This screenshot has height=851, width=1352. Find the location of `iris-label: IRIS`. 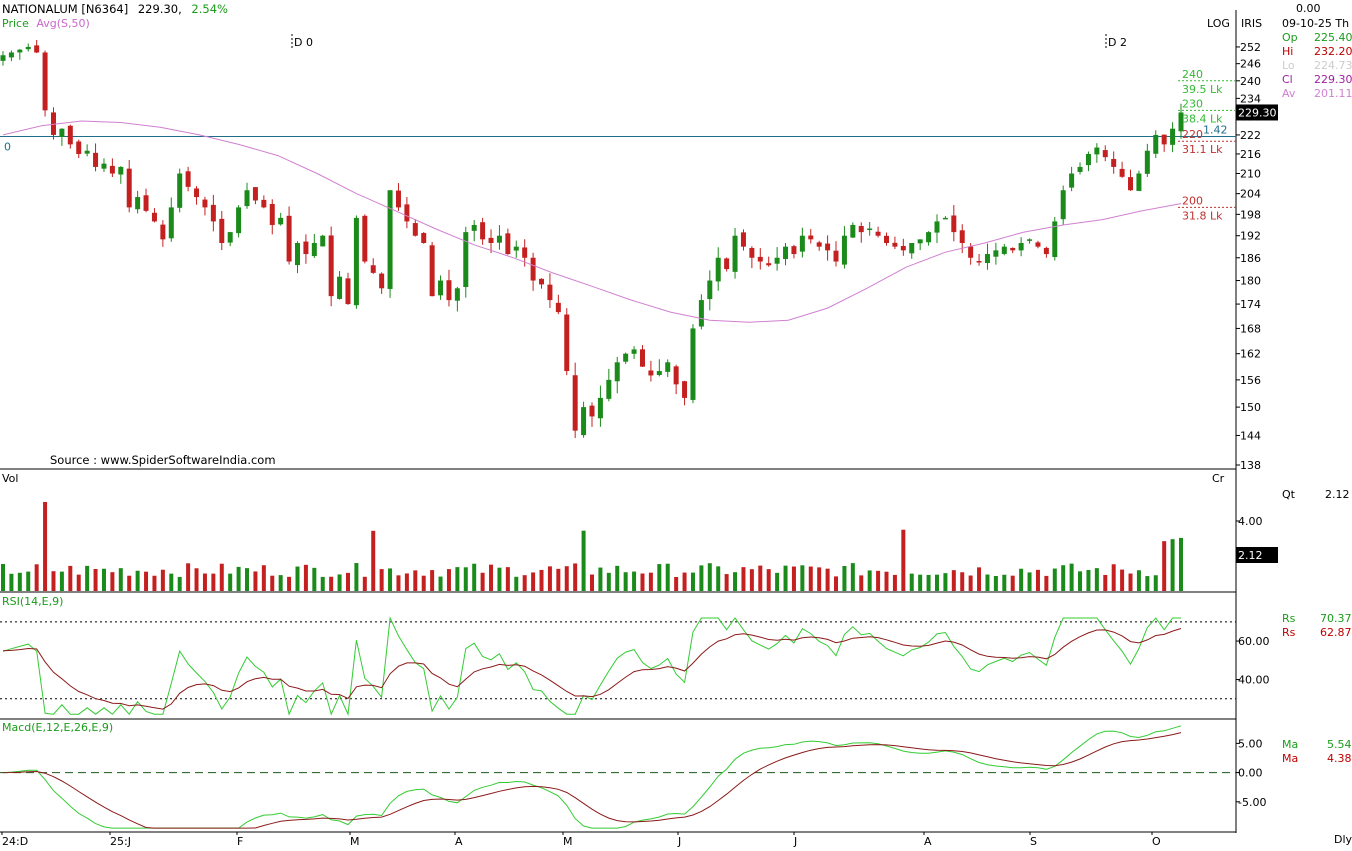

iris-label: IRIS is located at coordinates (1252, 23).